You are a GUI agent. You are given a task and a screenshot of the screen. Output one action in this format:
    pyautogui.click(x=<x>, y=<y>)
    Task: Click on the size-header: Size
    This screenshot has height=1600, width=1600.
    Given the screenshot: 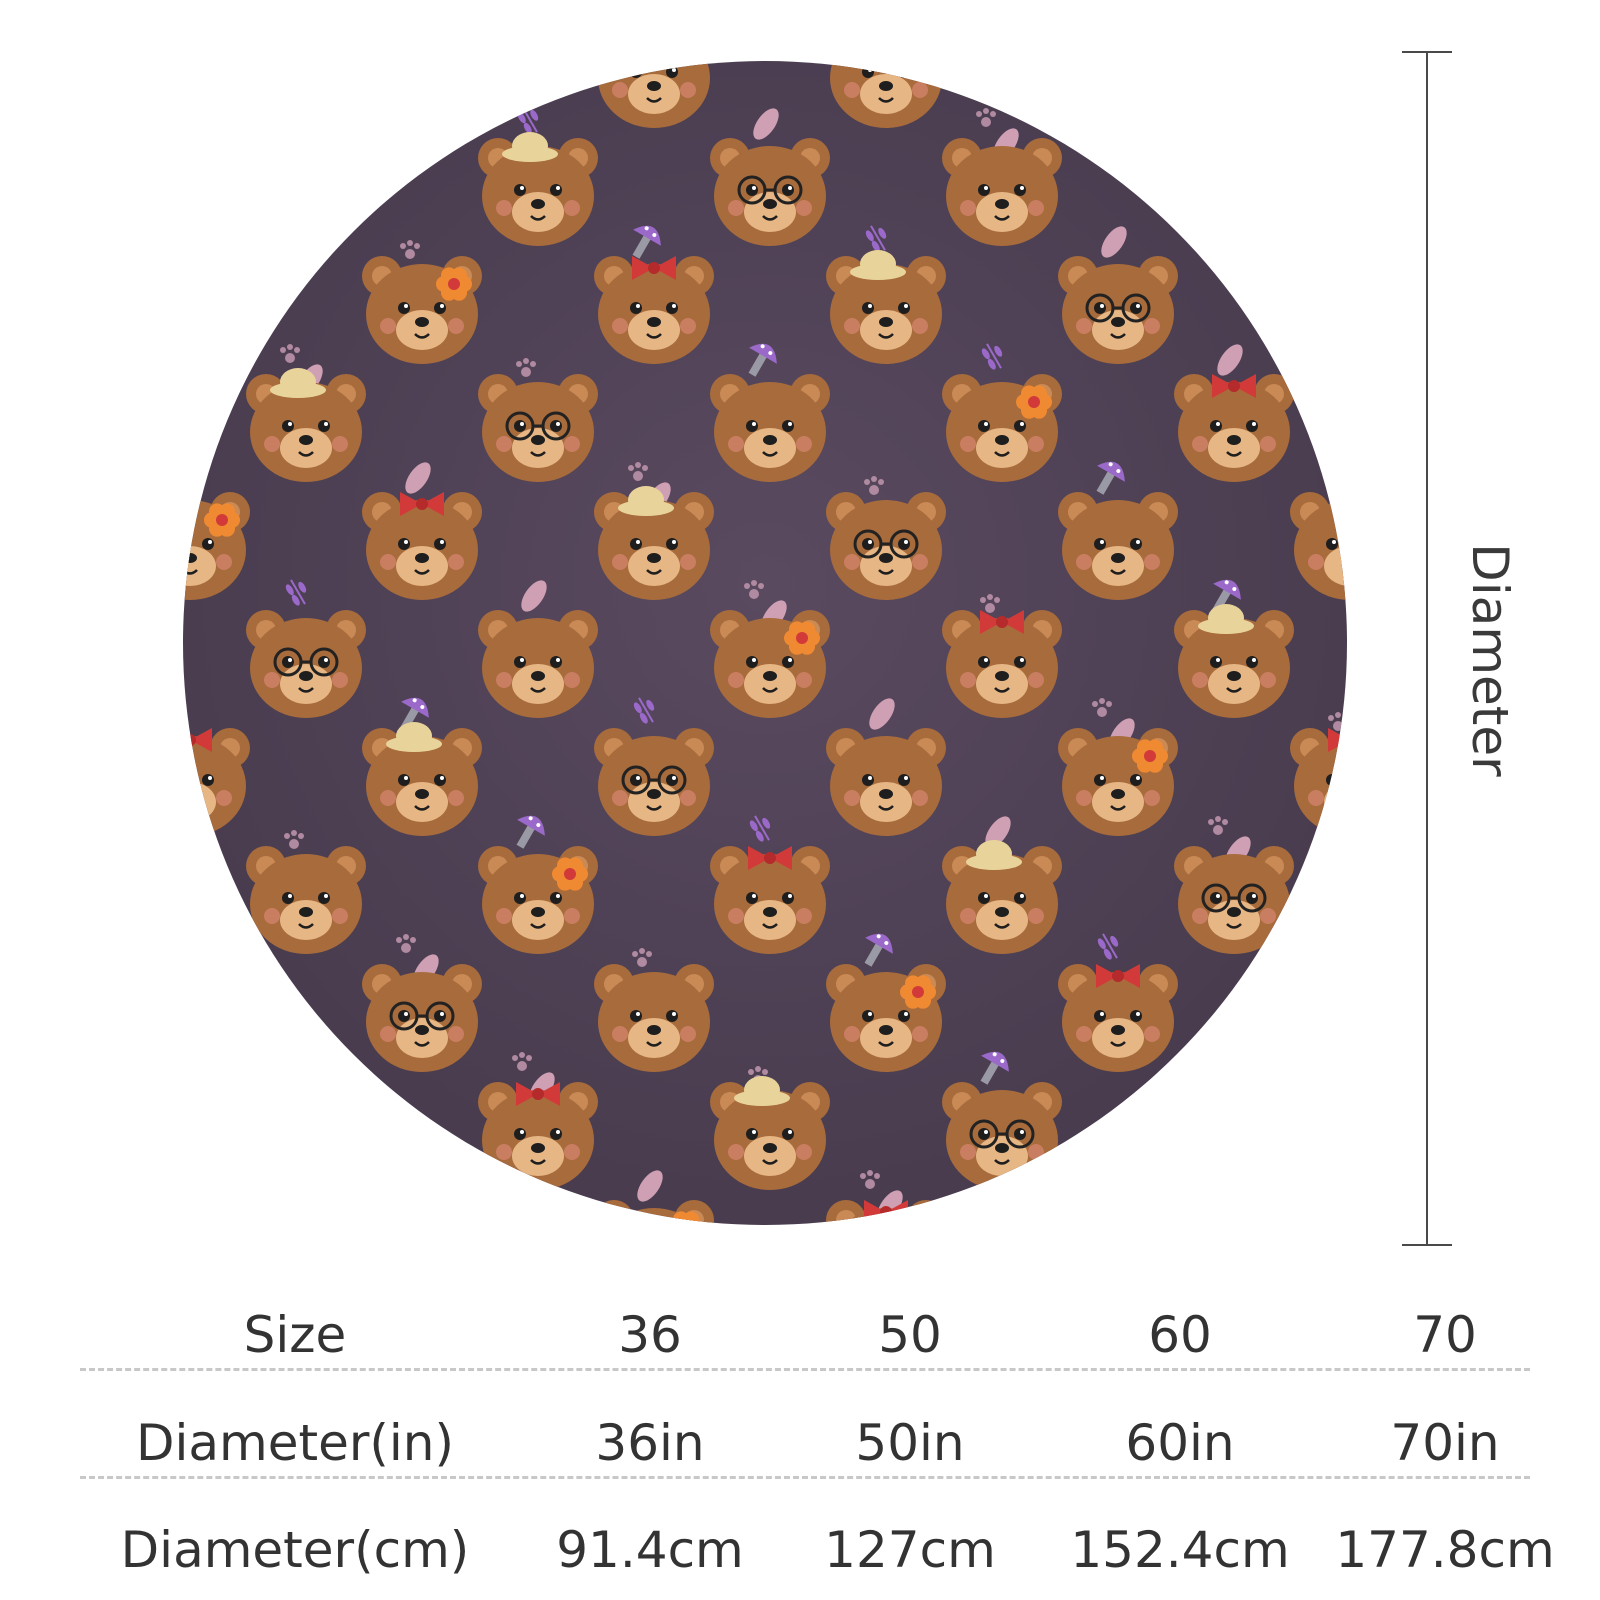 What is the action you would take?
    pyautogui.click(x=295, y=1335)
    